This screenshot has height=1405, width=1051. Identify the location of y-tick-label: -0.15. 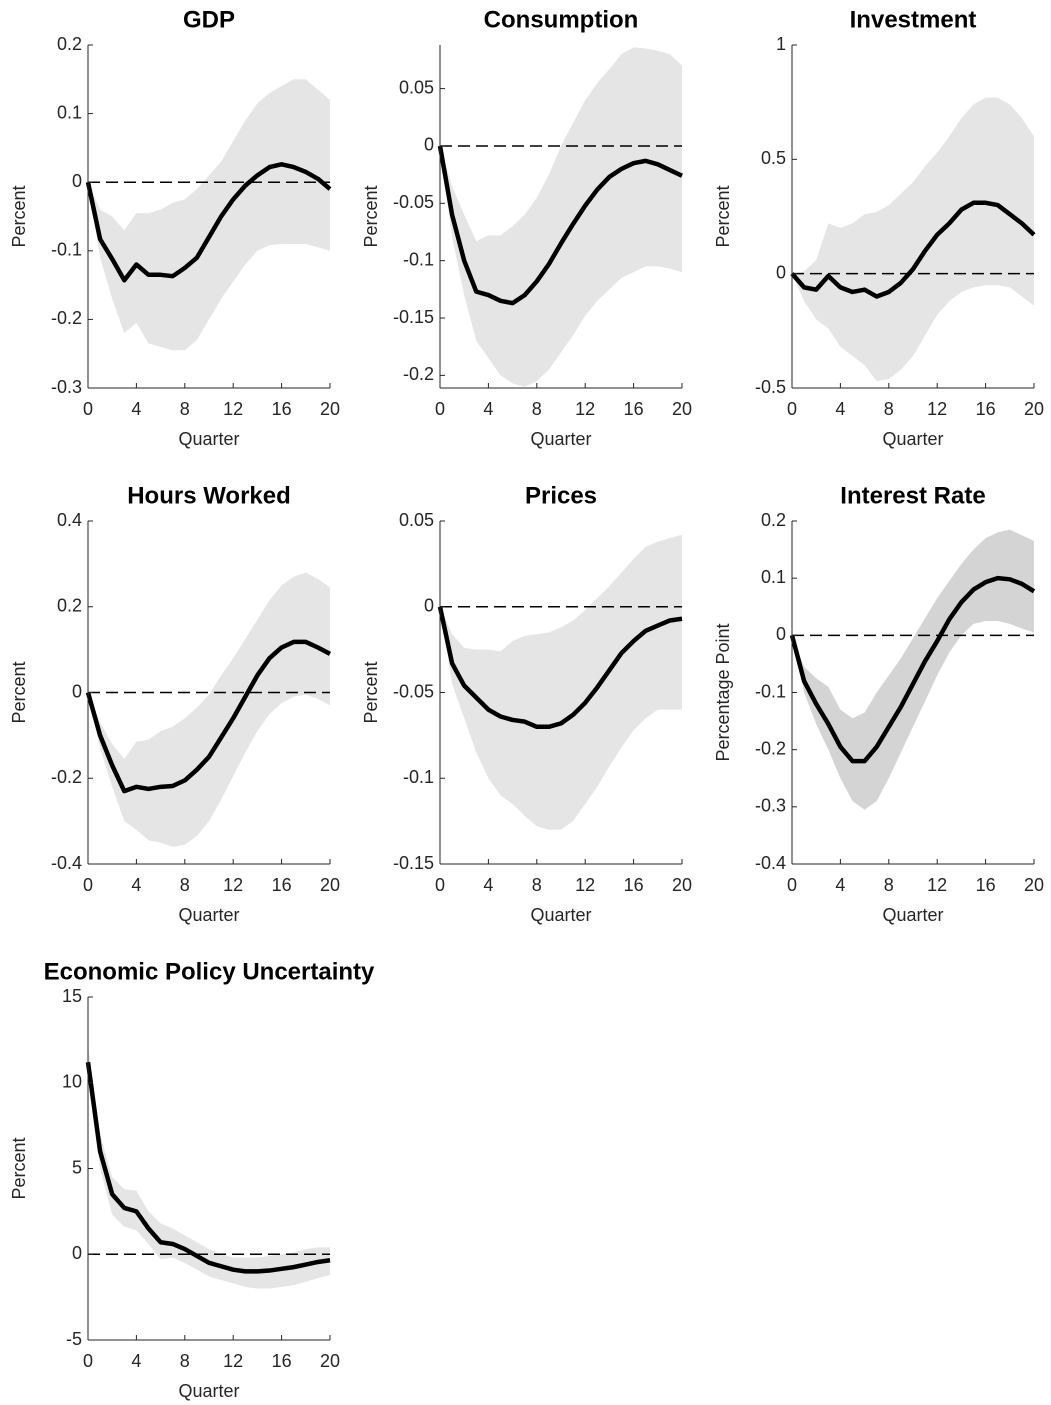
(413, 863).